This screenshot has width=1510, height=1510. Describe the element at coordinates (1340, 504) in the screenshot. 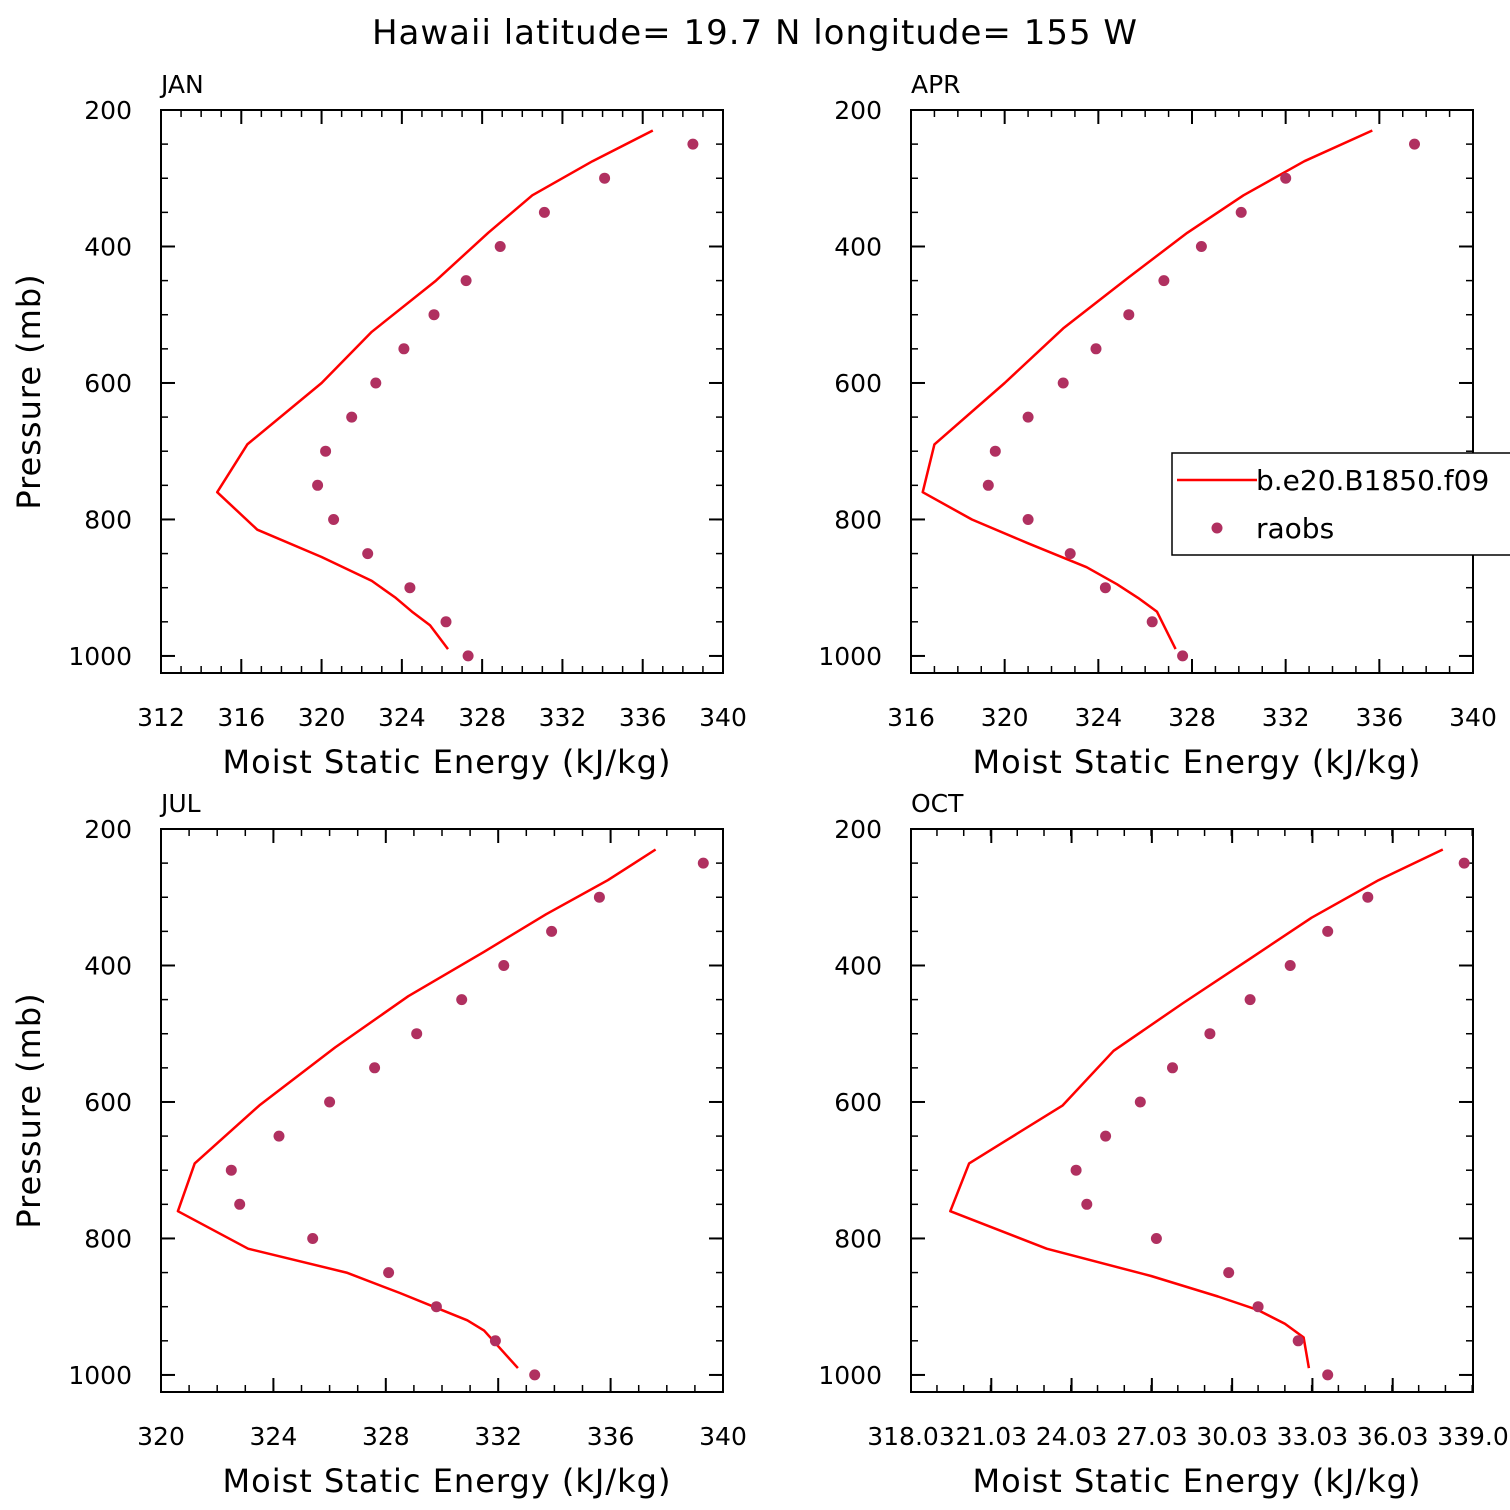

I see `legend-box` at that location.